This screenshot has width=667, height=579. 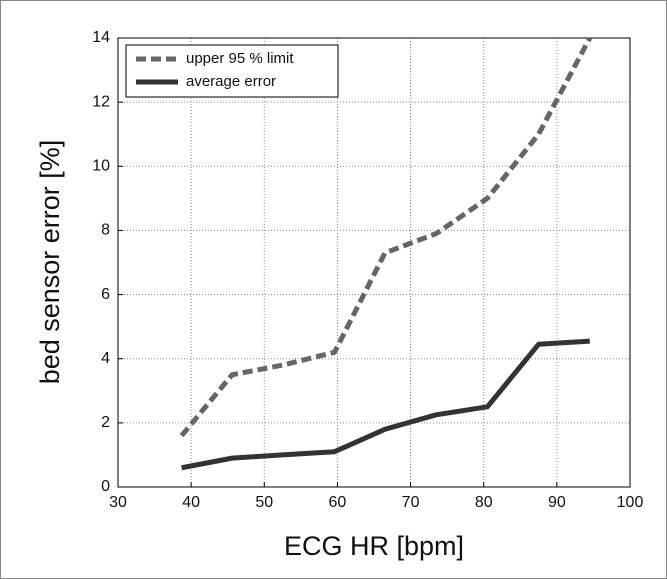 I want to click on y-tick-label: 4, so click(x=105, y=358).